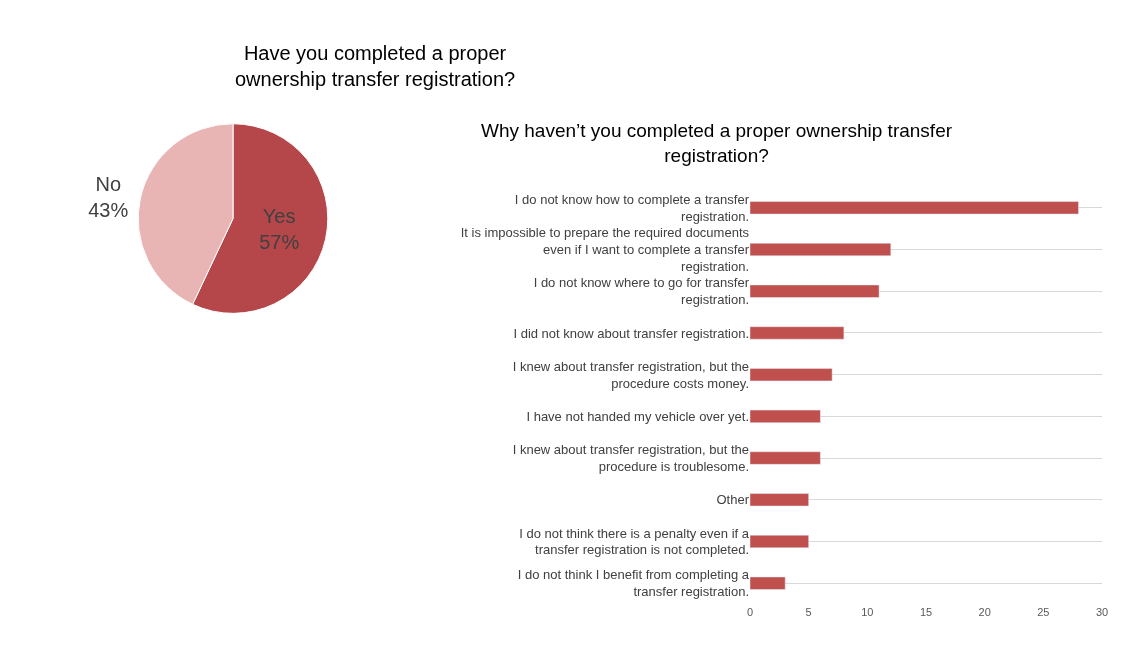  Describe the element at coordinates (633, 583) in the screenshot. I see `y-tick-label: I do not think I benefit from completing a transfer registration.` at that location.